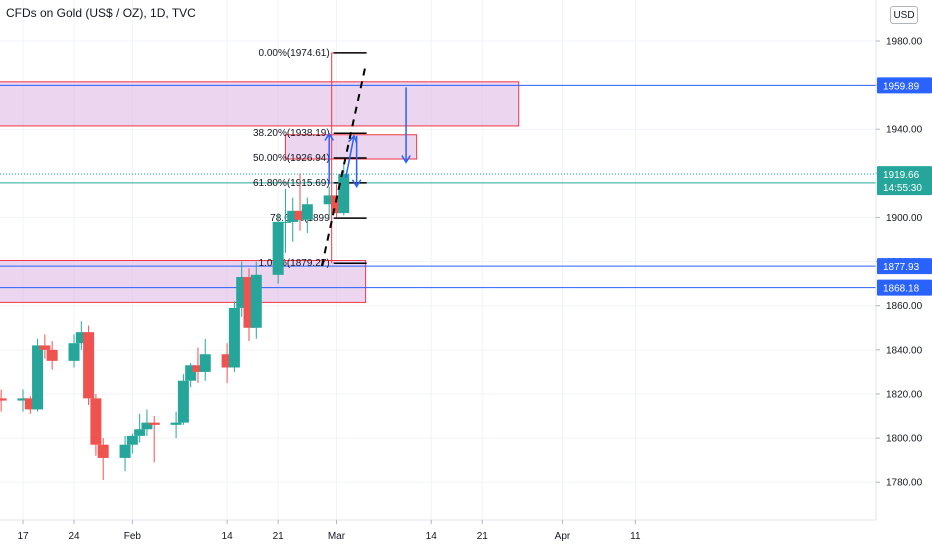 This screenshot has height=550, width=932. What do you see at coordinates (260, 104) in the screenshot?
I see `supply-zone-upper` at bounding box center [260, 104].